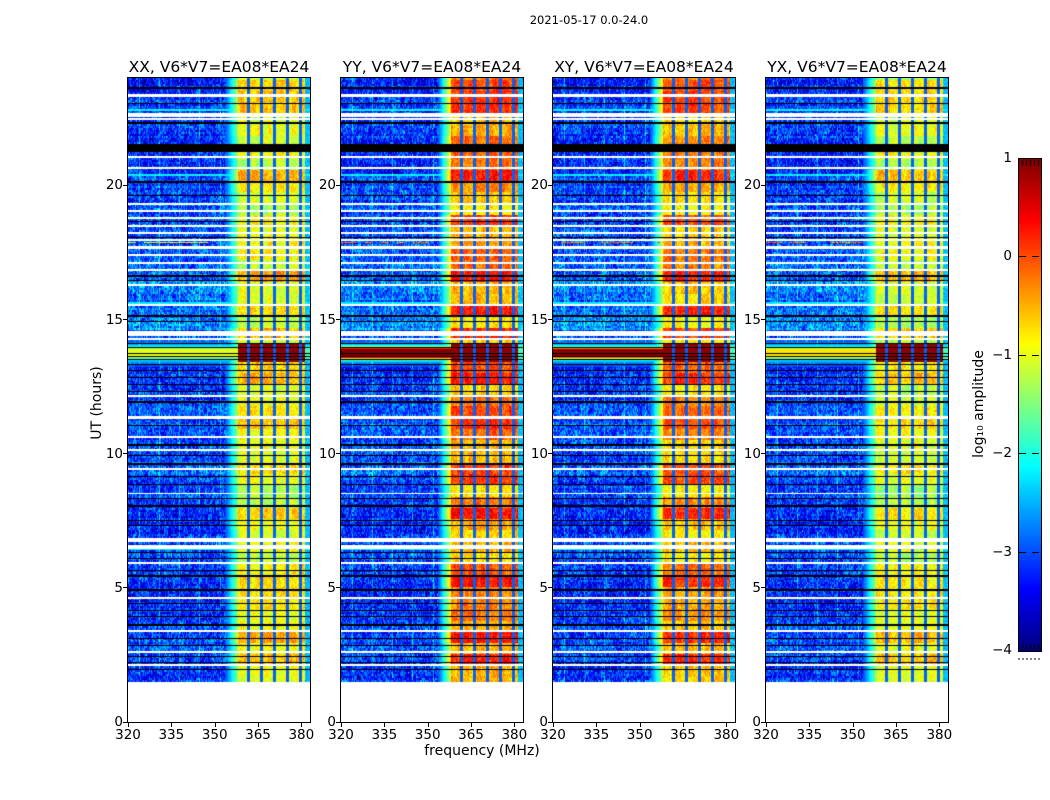  What do you see at coordinates (1002, 354) in the screenshot?
I see `colorbar-tick-label: −1` at bounding box center [1002, 354].